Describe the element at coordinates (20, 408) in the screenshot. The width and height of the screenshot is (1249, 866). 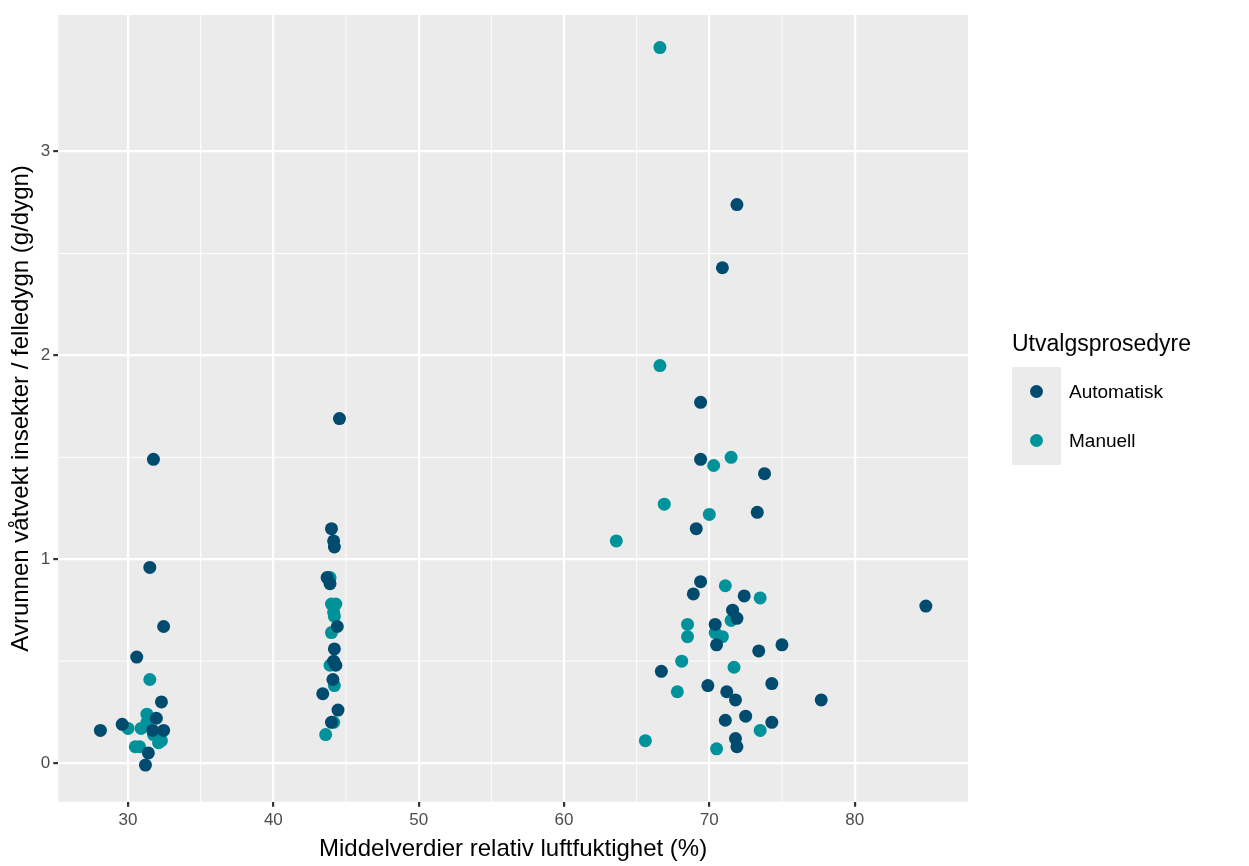
I see `y-axis-title: Avrunnen våtvekt insekter / felledygn (g/dygn)` at that location.